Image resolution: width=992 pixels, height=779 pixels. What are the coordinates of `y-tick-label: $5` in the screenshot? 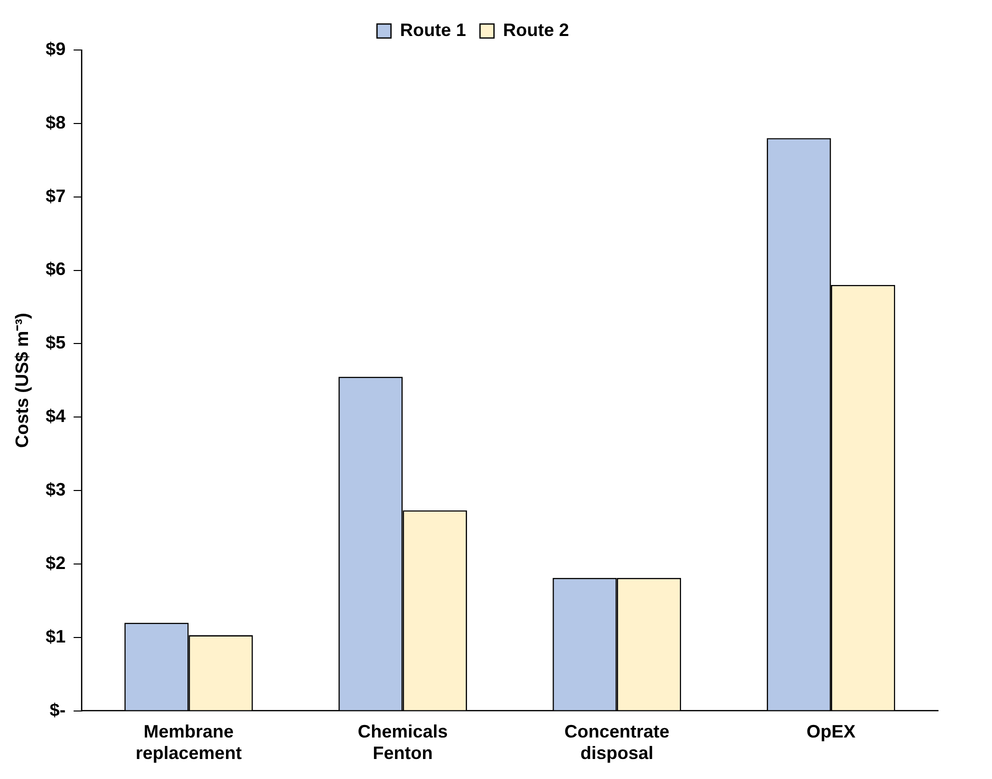 It's located at (56, 342).